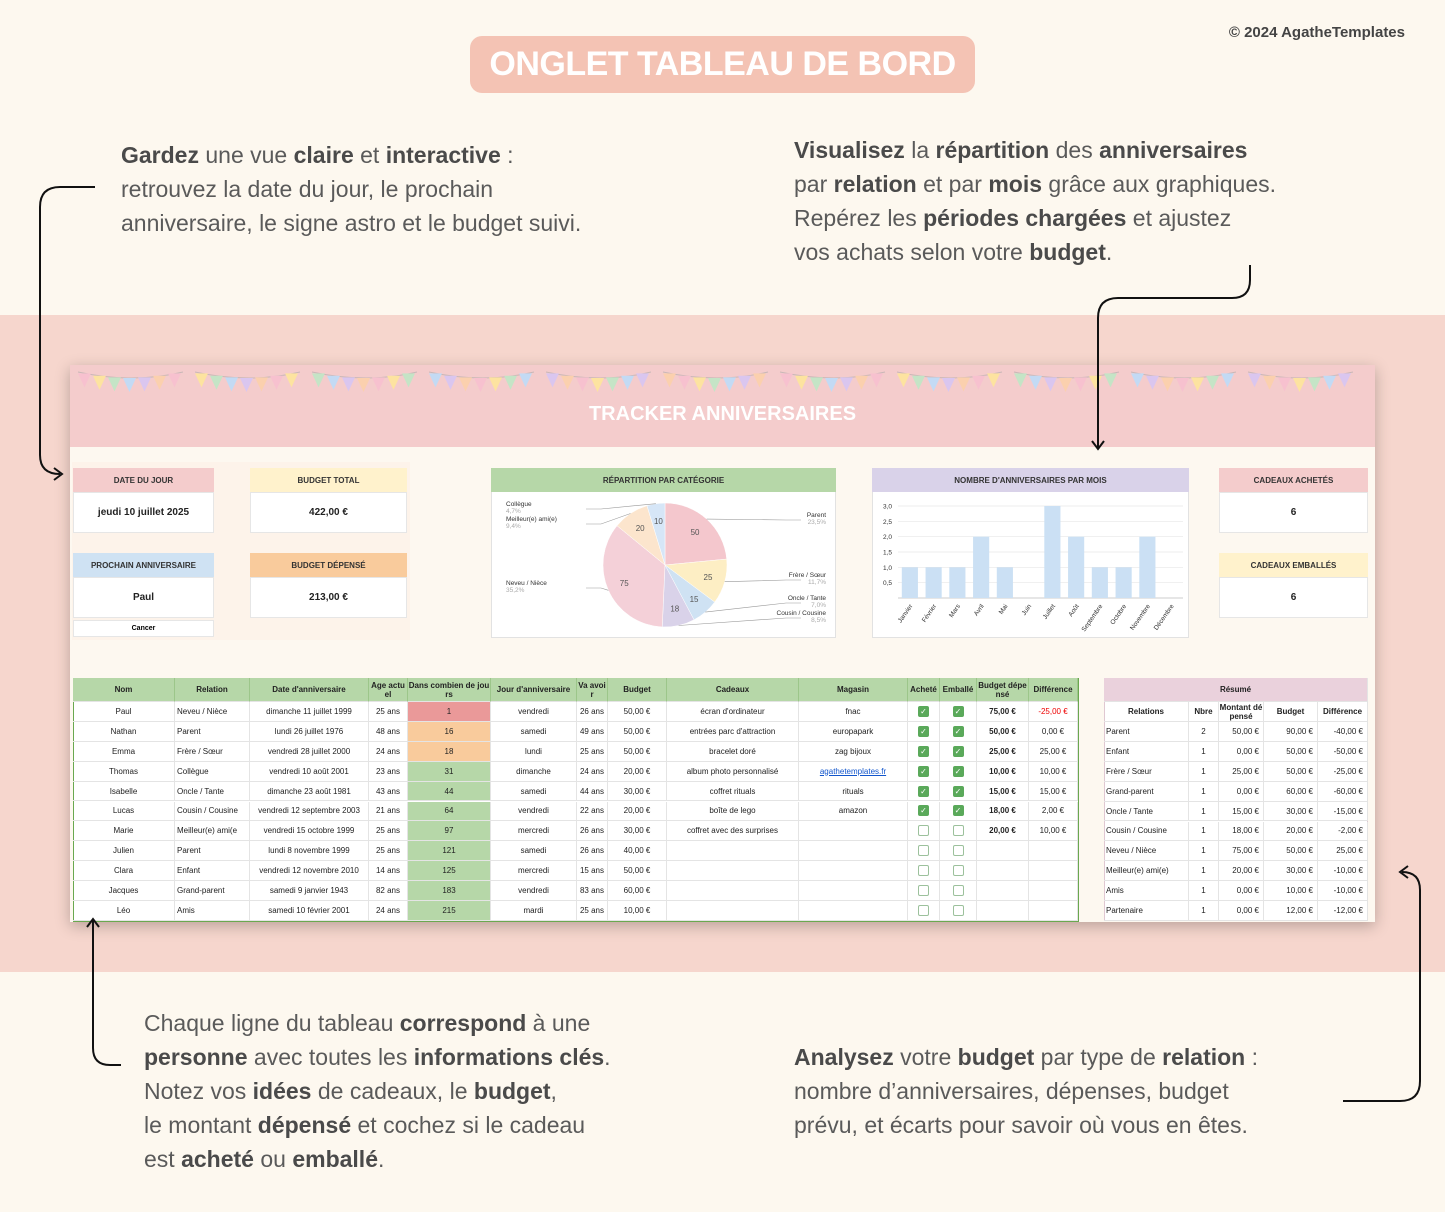 This screenshot has width=1445, height=1212. Describe the element at coordinates (272, 1023) in the screenshot. I see `callout-text: Chaque ligne du tableau` at that location.